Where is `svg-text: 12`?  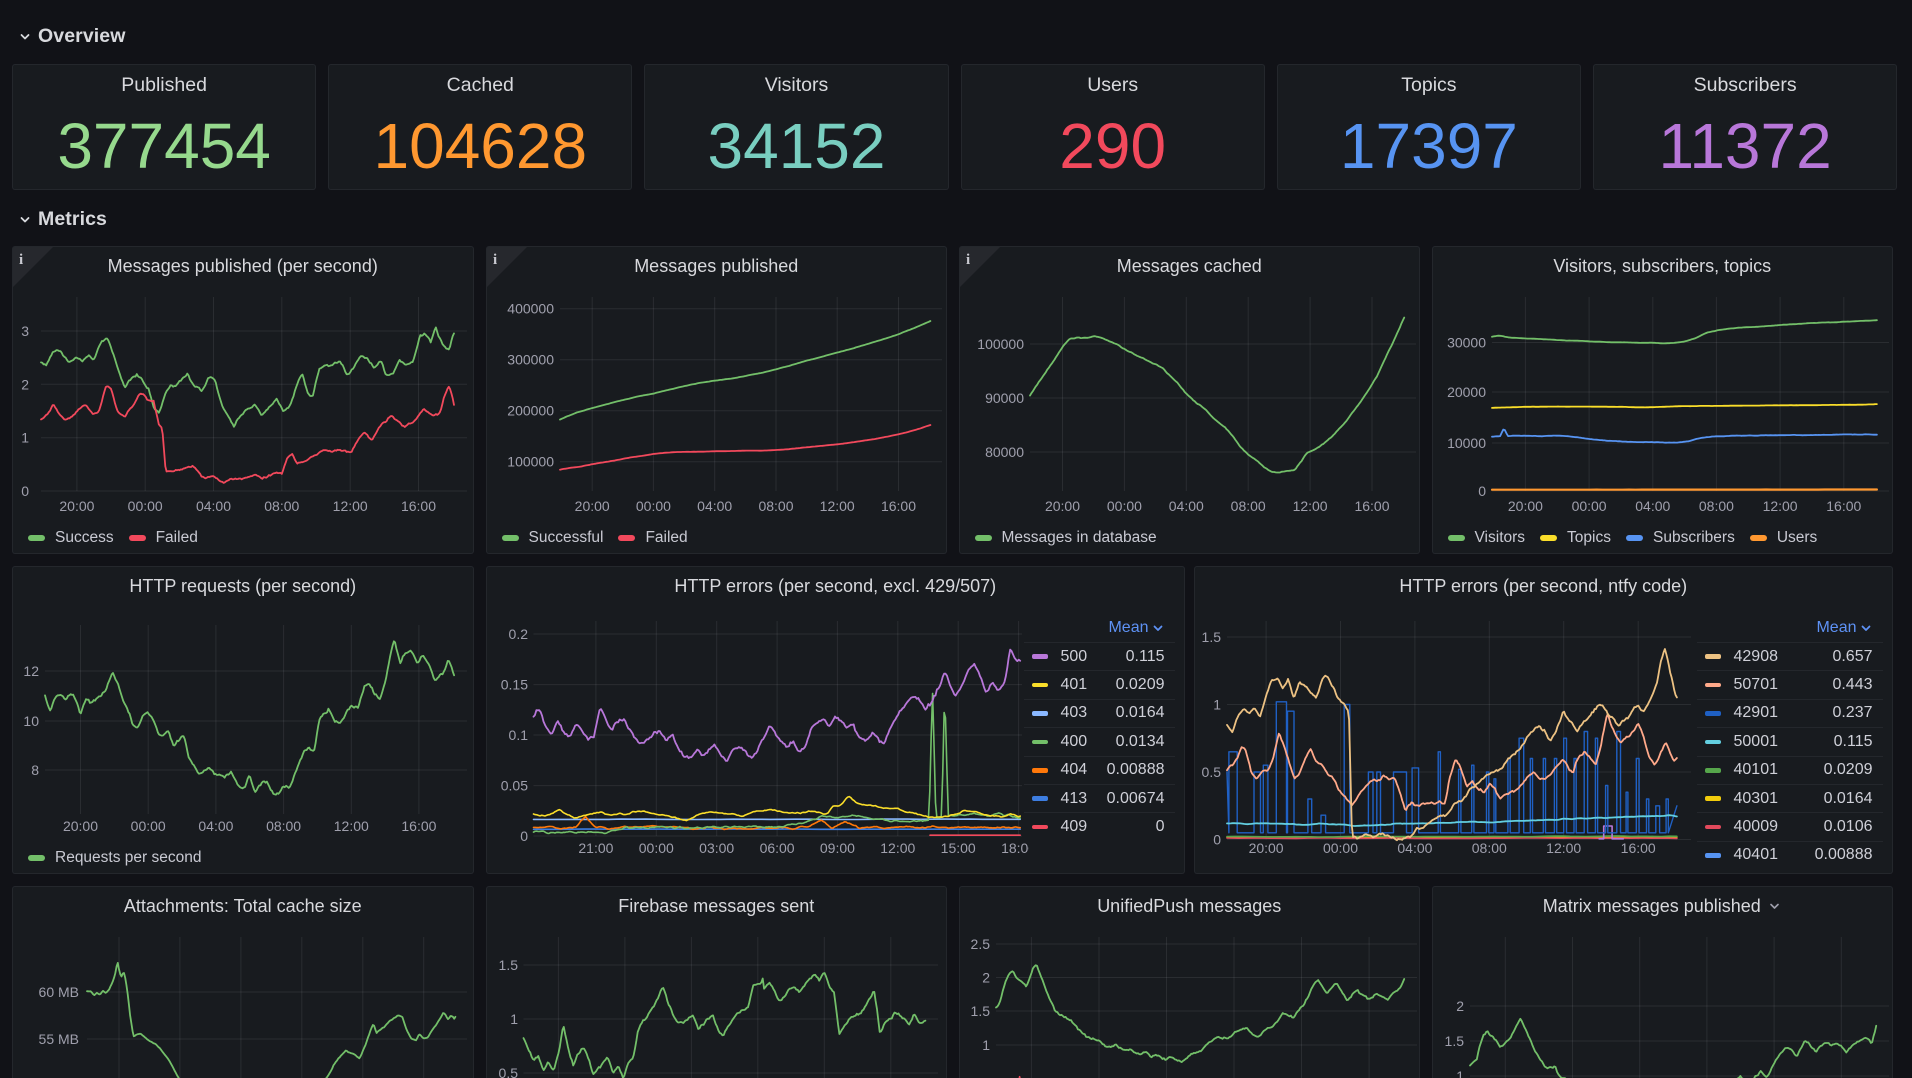
svg-text: 12 is located at coordinates (31, 671).